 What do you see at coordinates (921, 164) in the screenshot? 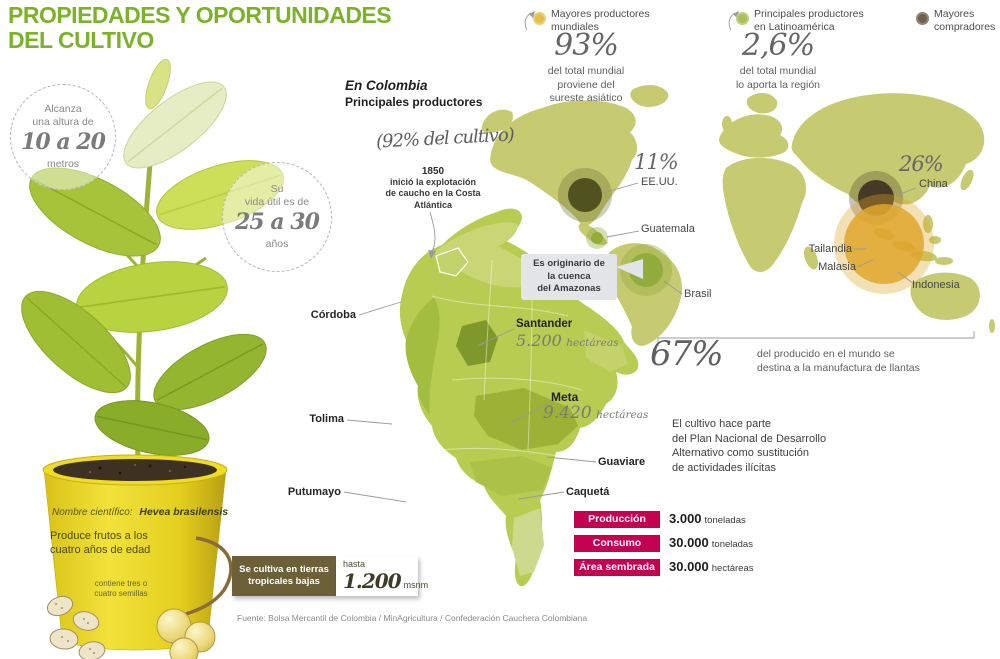
I see `china-value: 26%` at bounding box center [921, 164].